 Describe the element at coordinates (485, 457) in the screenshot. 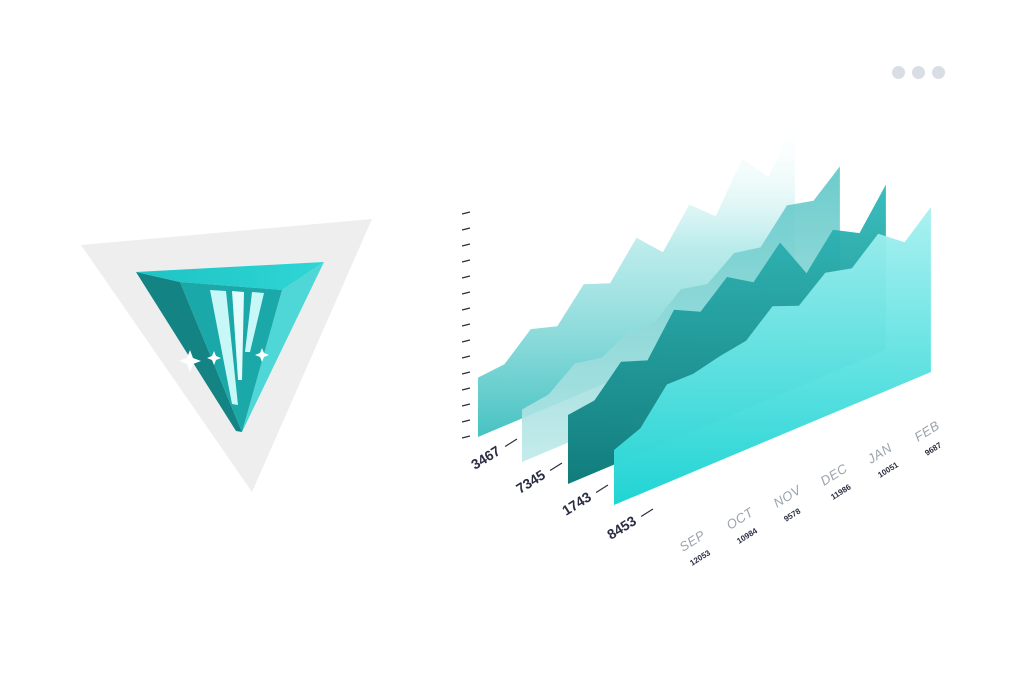

I see `series-label: 3467` at that location.